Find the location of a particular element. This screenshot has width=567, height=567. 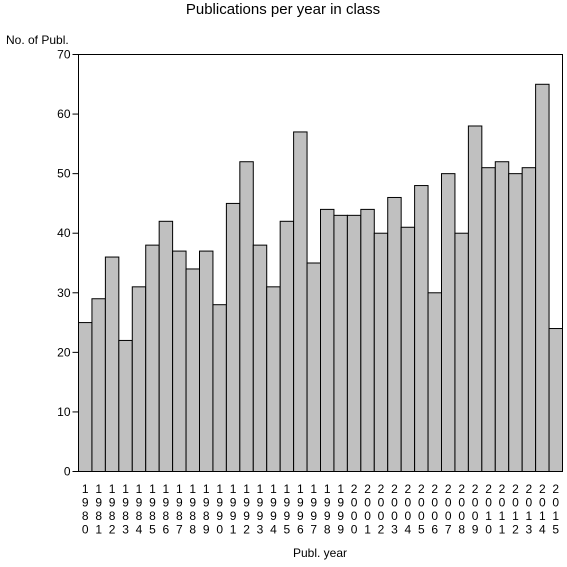

bar-1995 is located at coordinates (287, 346).